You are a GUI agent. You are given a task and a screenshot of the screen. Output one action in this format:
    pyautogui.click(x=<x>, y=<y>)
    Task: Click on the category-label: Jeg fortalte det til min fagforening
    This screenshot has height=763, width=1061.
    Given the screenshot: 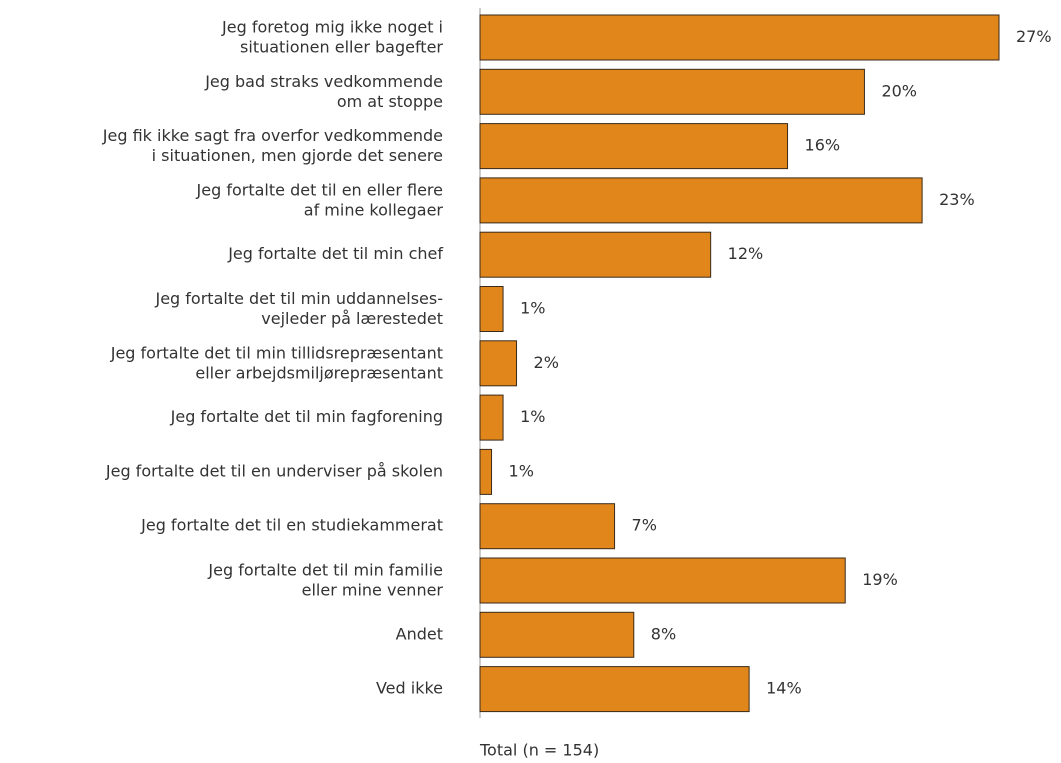 What is the action you would take?
    pyautogui.click(x=306, y=416)
    